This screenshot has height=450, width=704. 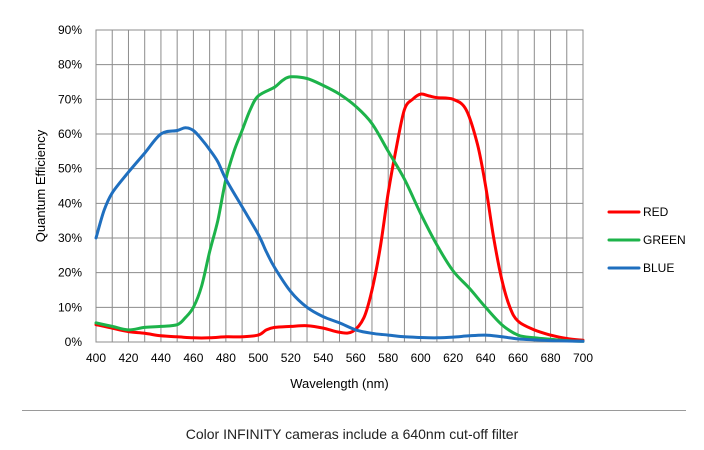 I want to click on x-tick-label: 480, so click(x=226, y=358).